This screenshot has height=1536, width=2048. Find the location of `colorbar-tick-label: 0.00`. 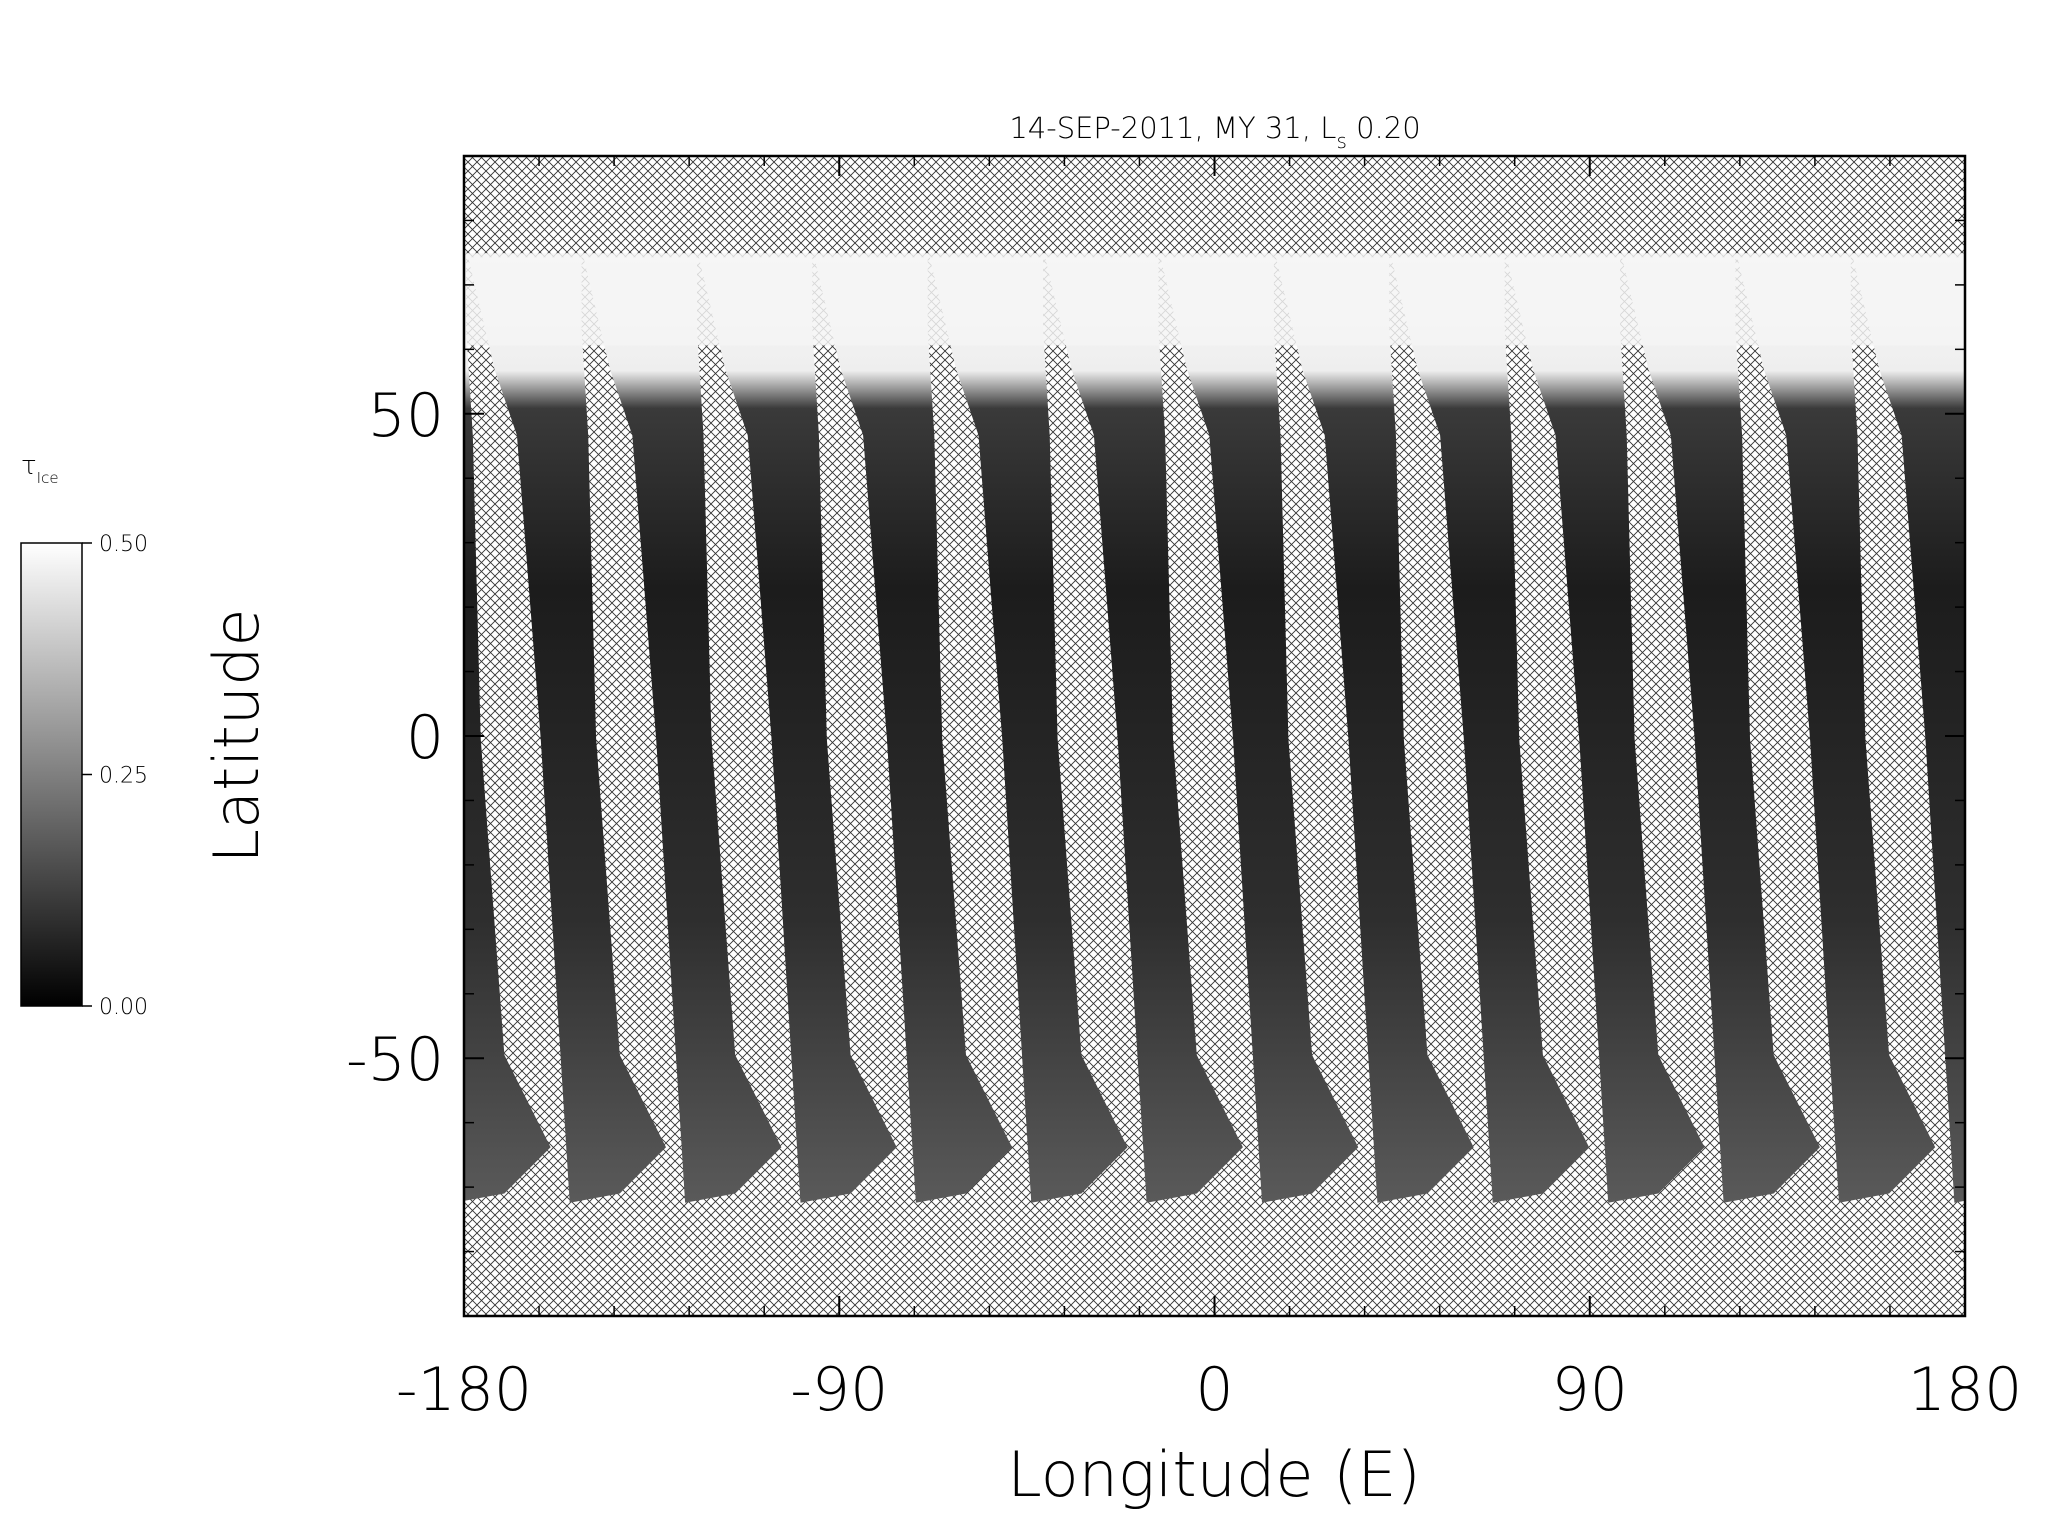

colorbar-tick-label: 0.00 is located at coordinates (123, 1007).